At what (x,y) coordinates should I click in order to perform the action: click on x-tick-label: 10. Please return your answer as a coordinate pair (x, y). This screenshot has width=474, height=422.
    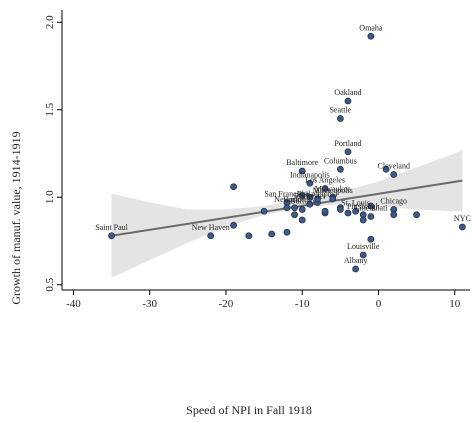
    Looking at the image, I should click on (455, 304).